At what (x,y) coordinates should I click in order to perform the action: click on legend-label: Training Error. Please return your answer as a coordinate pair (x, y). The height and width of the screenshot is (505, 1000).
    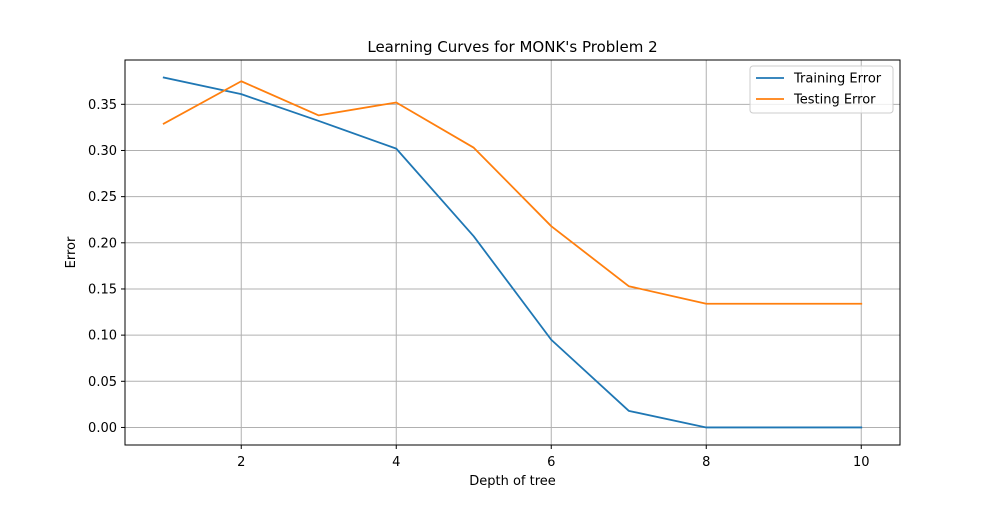
    Looking at the image, I should click on (837, 79).